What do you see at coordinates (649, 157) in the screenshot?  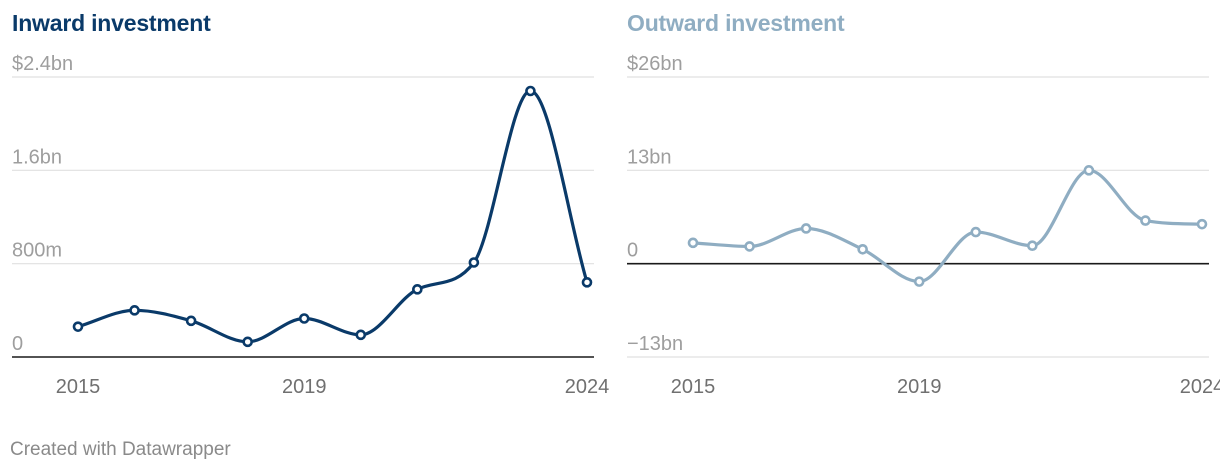 I see `outward-y-tick-label: 13bn` at bounding box center [649, 157].